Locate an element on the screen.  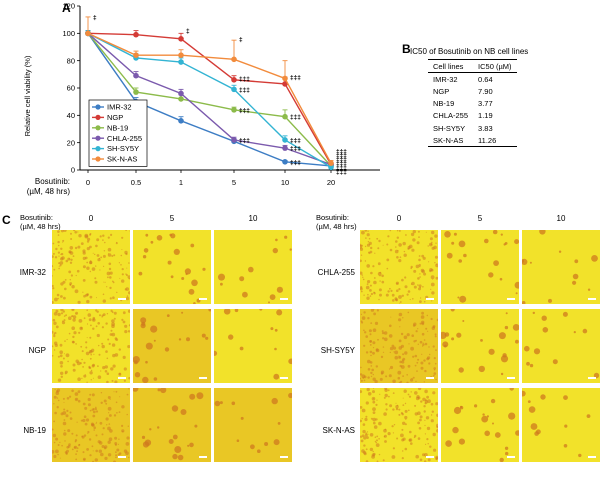
y-tick-label: 0 is located at coordinates (73, 170).